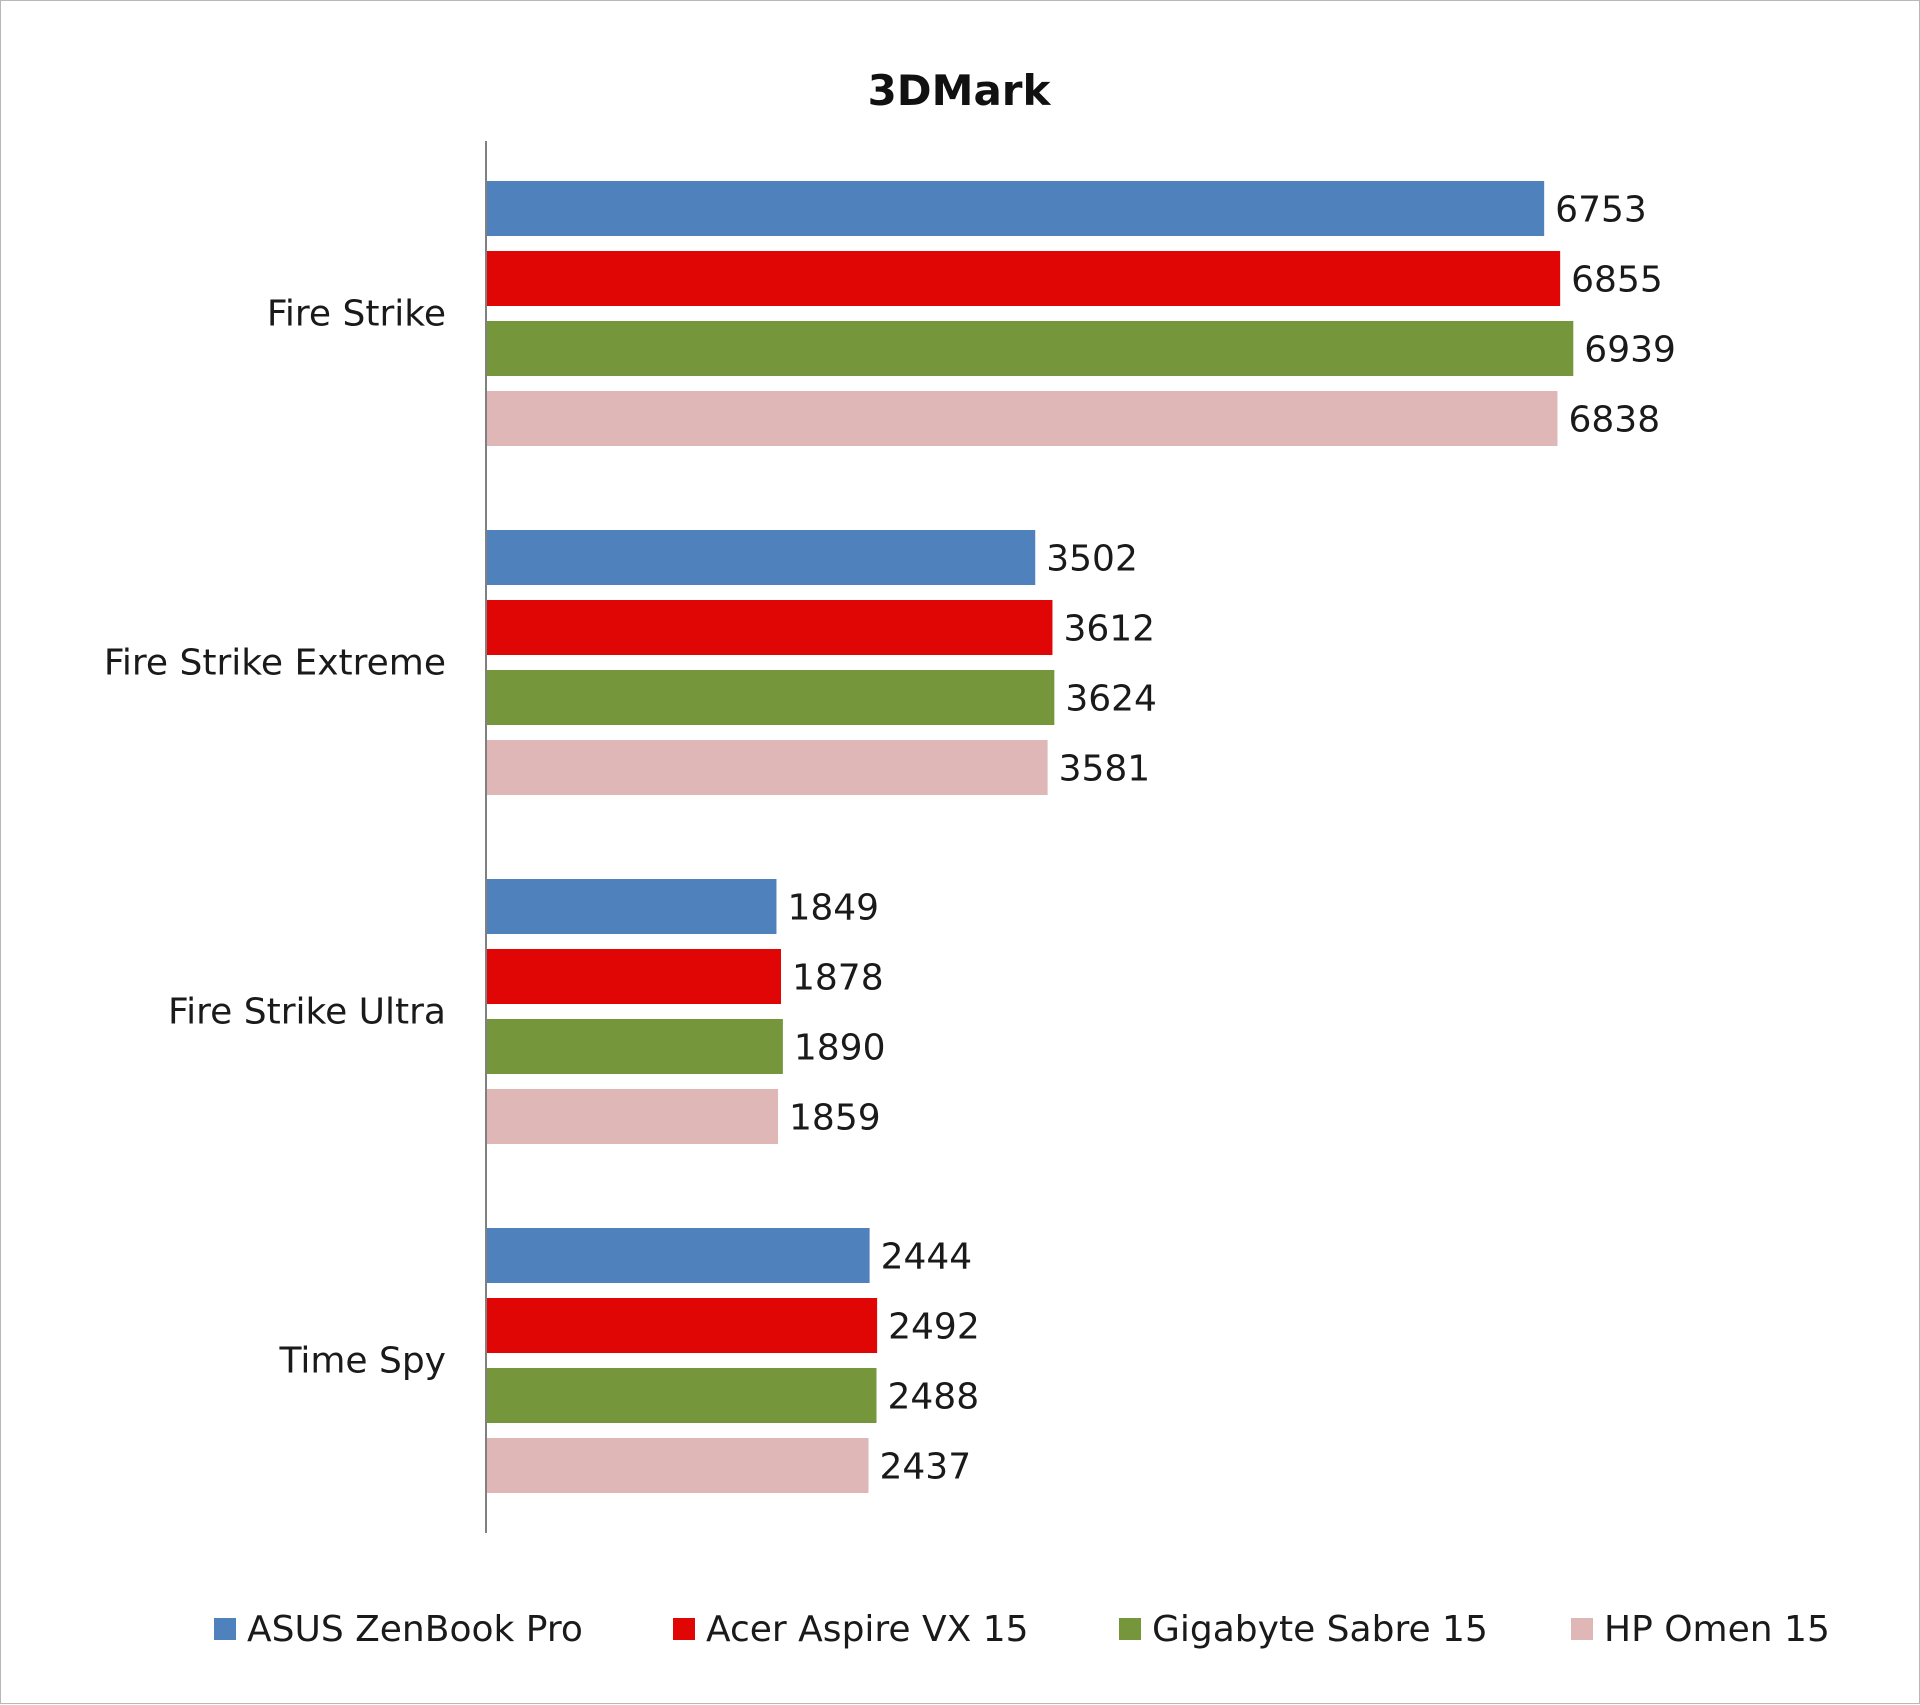 The width and height of the screenshot is (1920, 1705). I want to click on category-label-fire-strike: Fire Strike, so click(356, 314).